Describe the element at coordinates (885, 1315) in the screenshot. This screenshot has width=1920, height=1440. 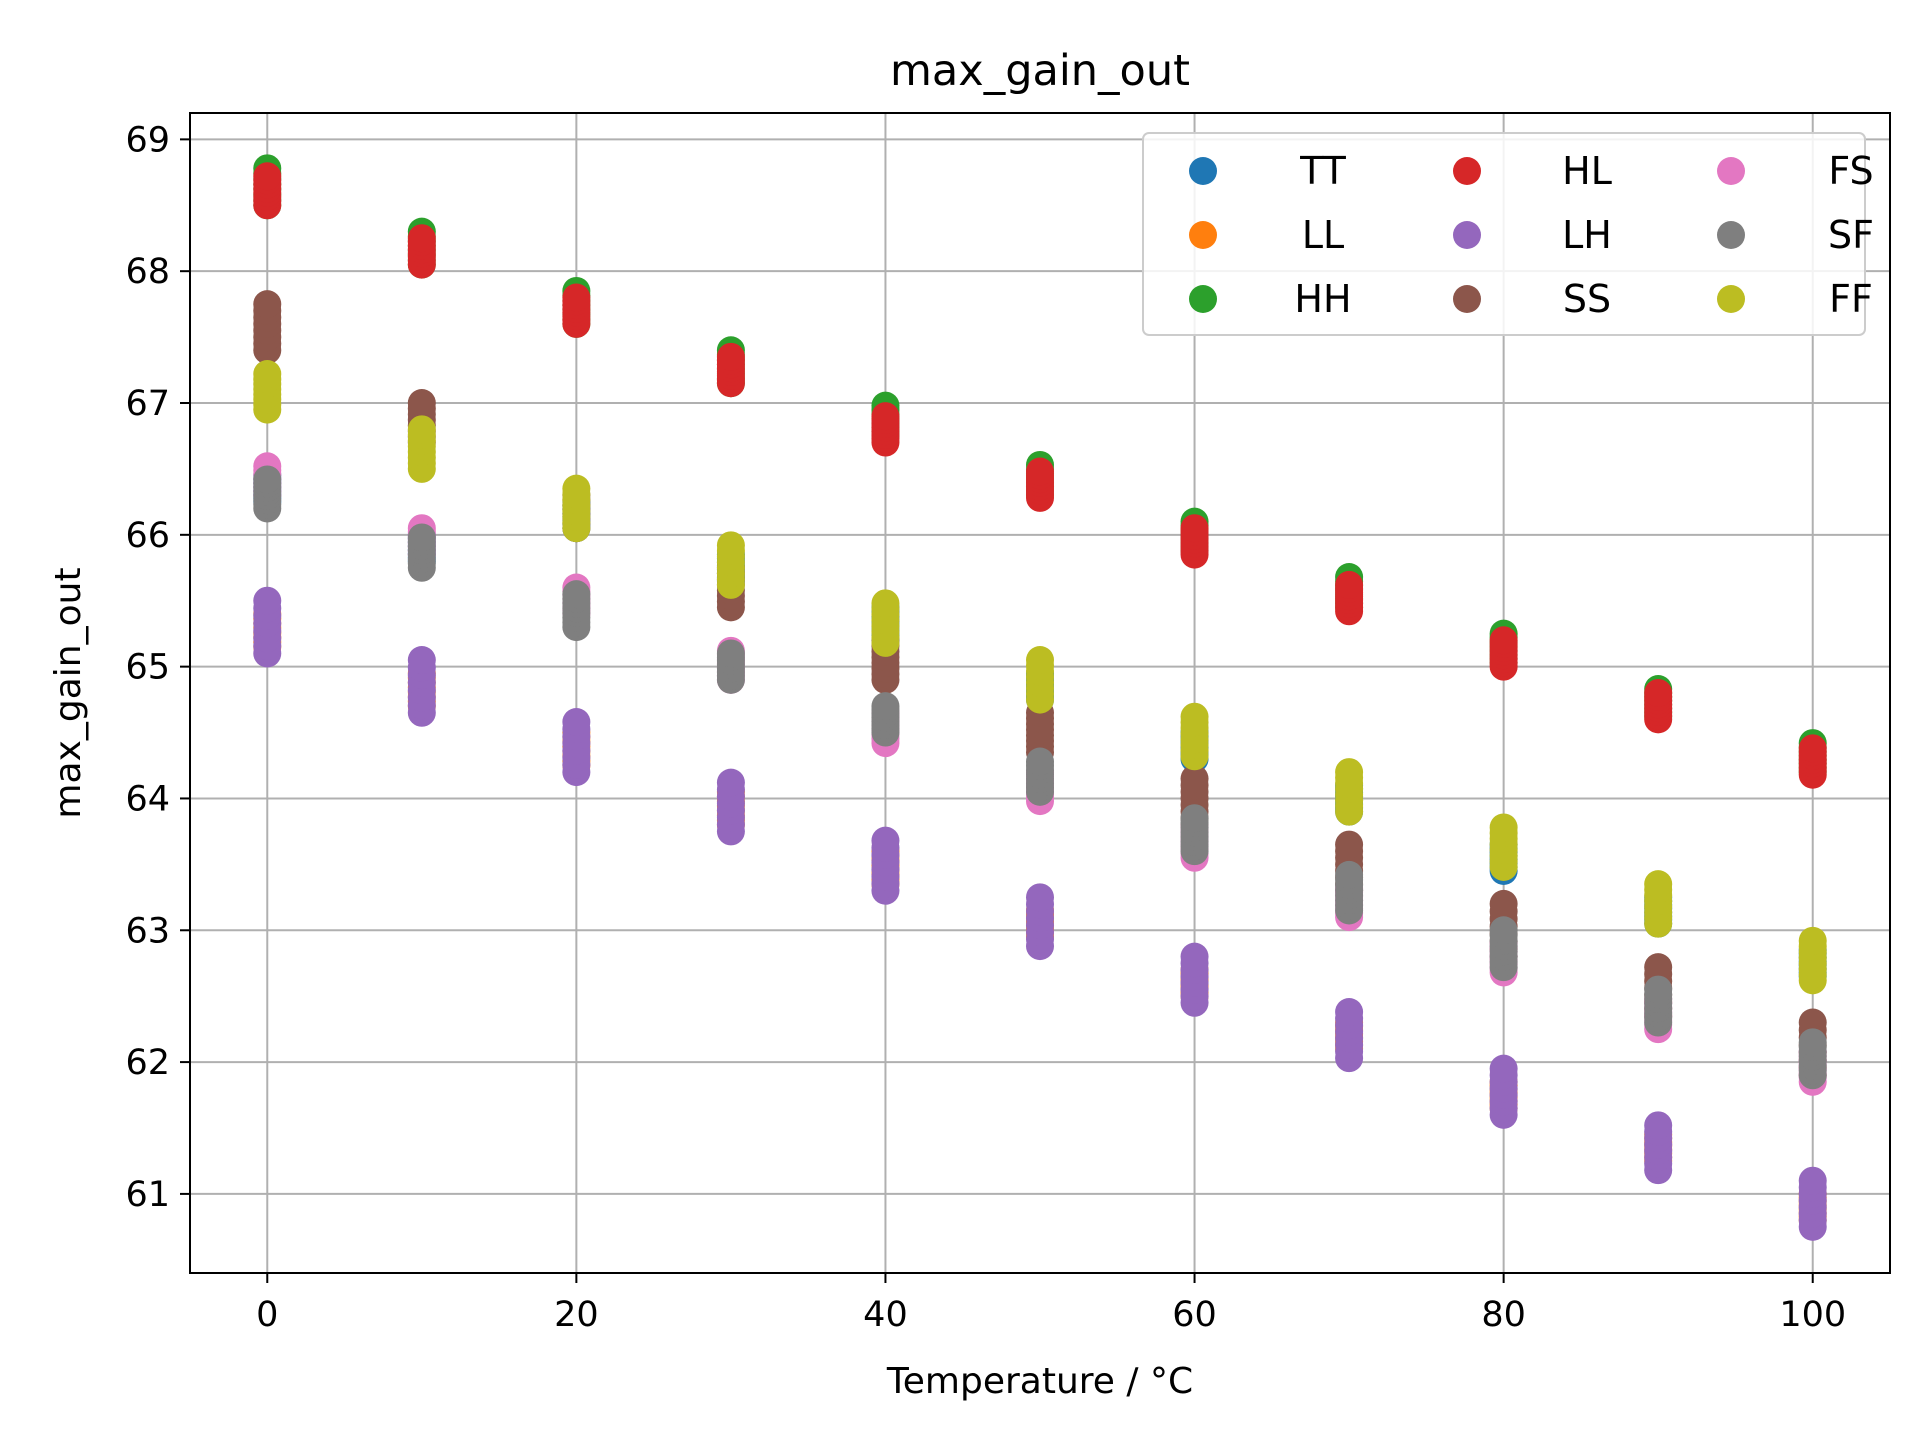
I see `x-tick-label: 40` at that location.